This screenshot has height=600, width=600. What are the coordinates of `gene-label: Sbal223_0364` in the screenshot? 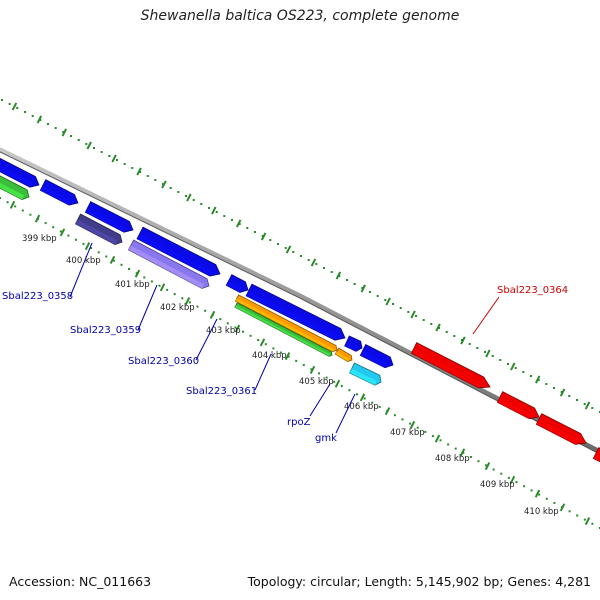 It's located at (520, 310).